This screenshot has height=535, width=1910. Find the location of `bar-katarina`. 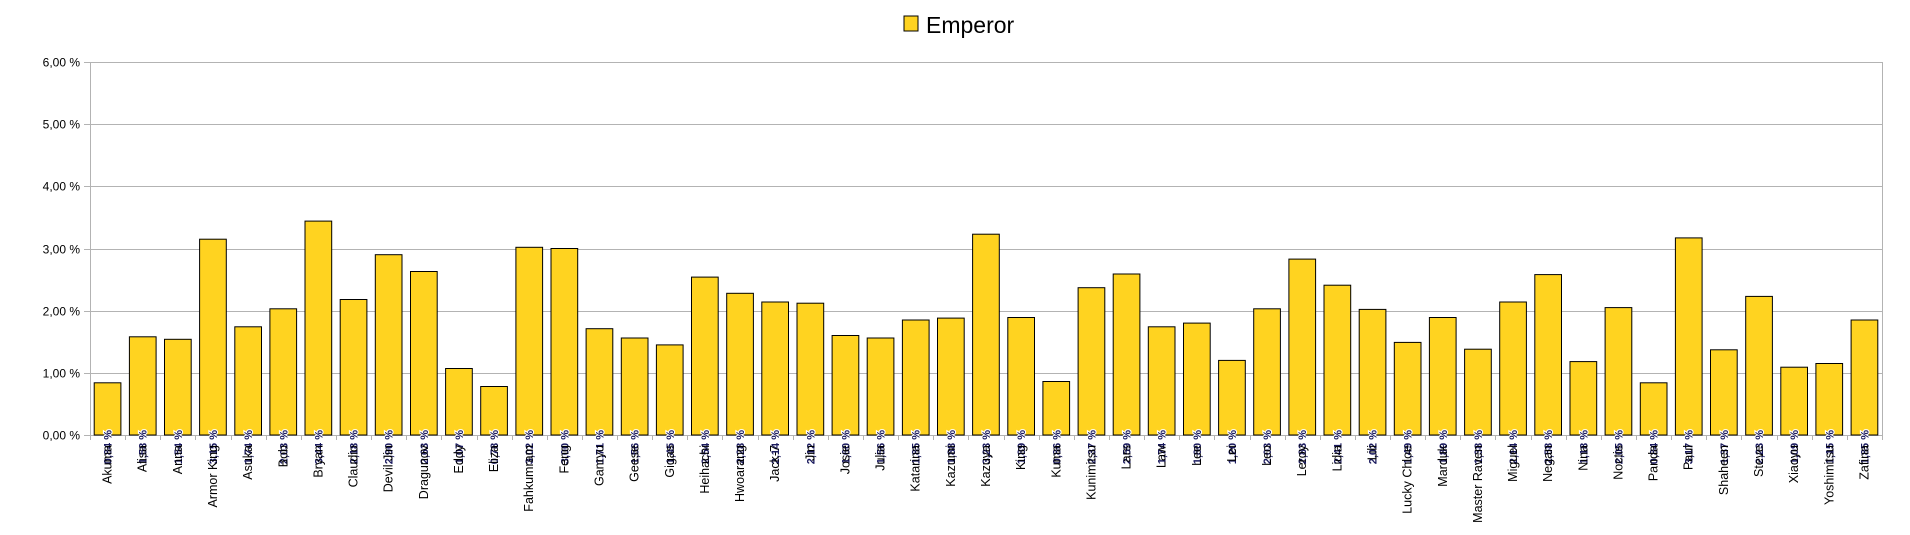

bar-katarina is located at coordinates (915, 377).